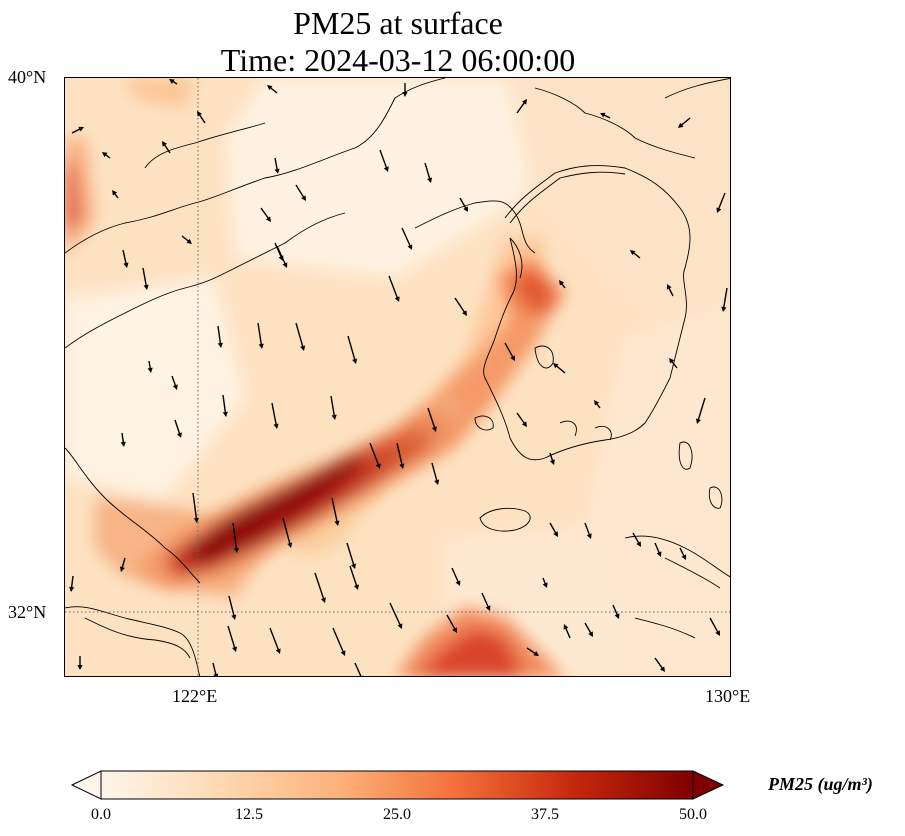 This screenshot has height=836, width=905. Describe the element at coordinates (820, 784) in the screenshot. I see `colorbar-label: PM25 (ug/m³)` at that location.